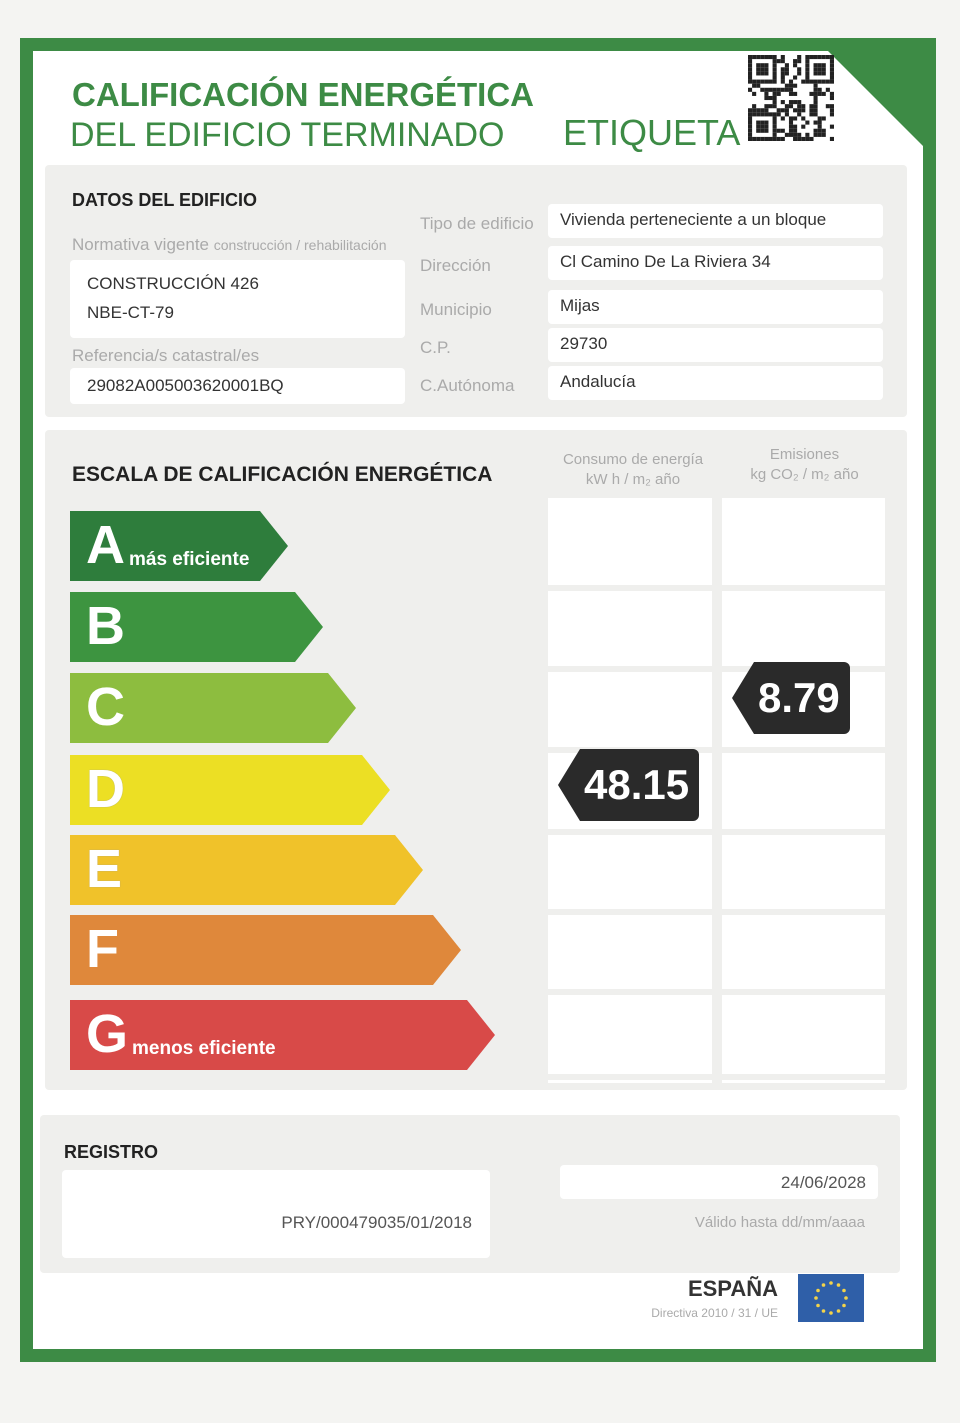 This screenshot has height=1423, width=960. I want to click on rating-sublabel: menos eficiente, so click(204, 1048).